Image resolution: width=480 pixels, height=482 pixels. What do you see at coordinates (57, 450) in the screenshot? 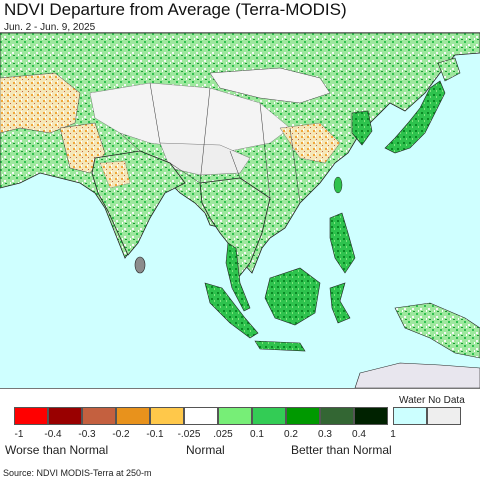
I see `legend-worse-label: Worse than Normal` at bounding box center [57, 450].